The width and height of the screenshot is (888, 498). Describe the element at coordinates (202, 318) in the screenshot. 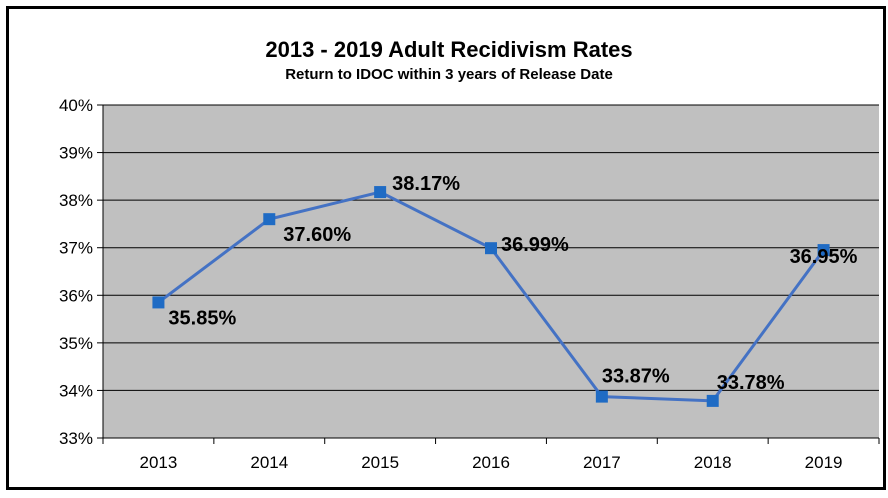

I see `data-label: 35.85%` at that location.